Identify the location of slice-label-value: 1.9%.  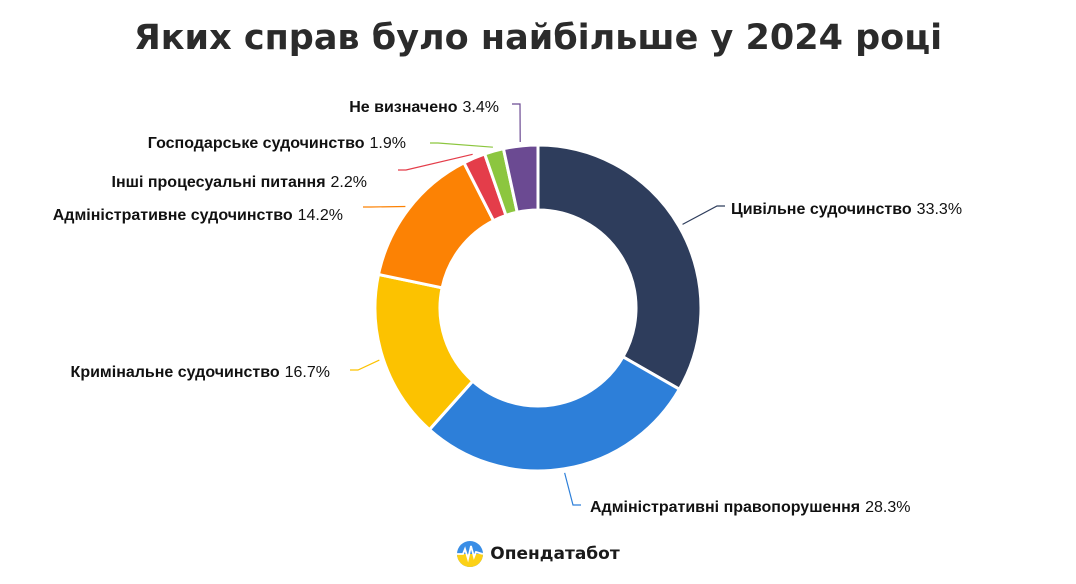
(388, 143).